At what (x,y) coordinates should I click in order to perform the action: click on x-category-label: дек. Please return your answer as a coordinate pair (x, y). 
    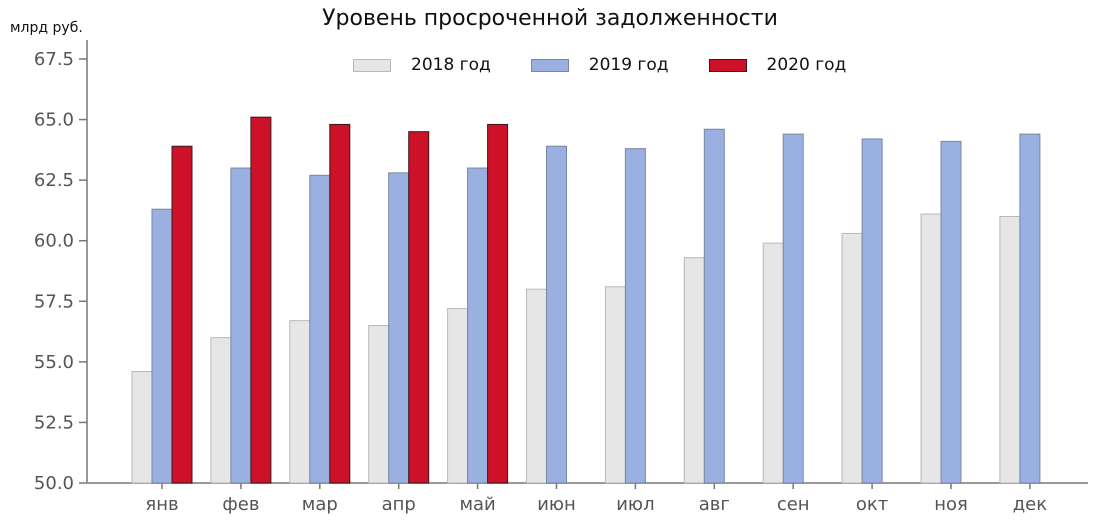
    Looking at the image, I should click on (1030, 504).